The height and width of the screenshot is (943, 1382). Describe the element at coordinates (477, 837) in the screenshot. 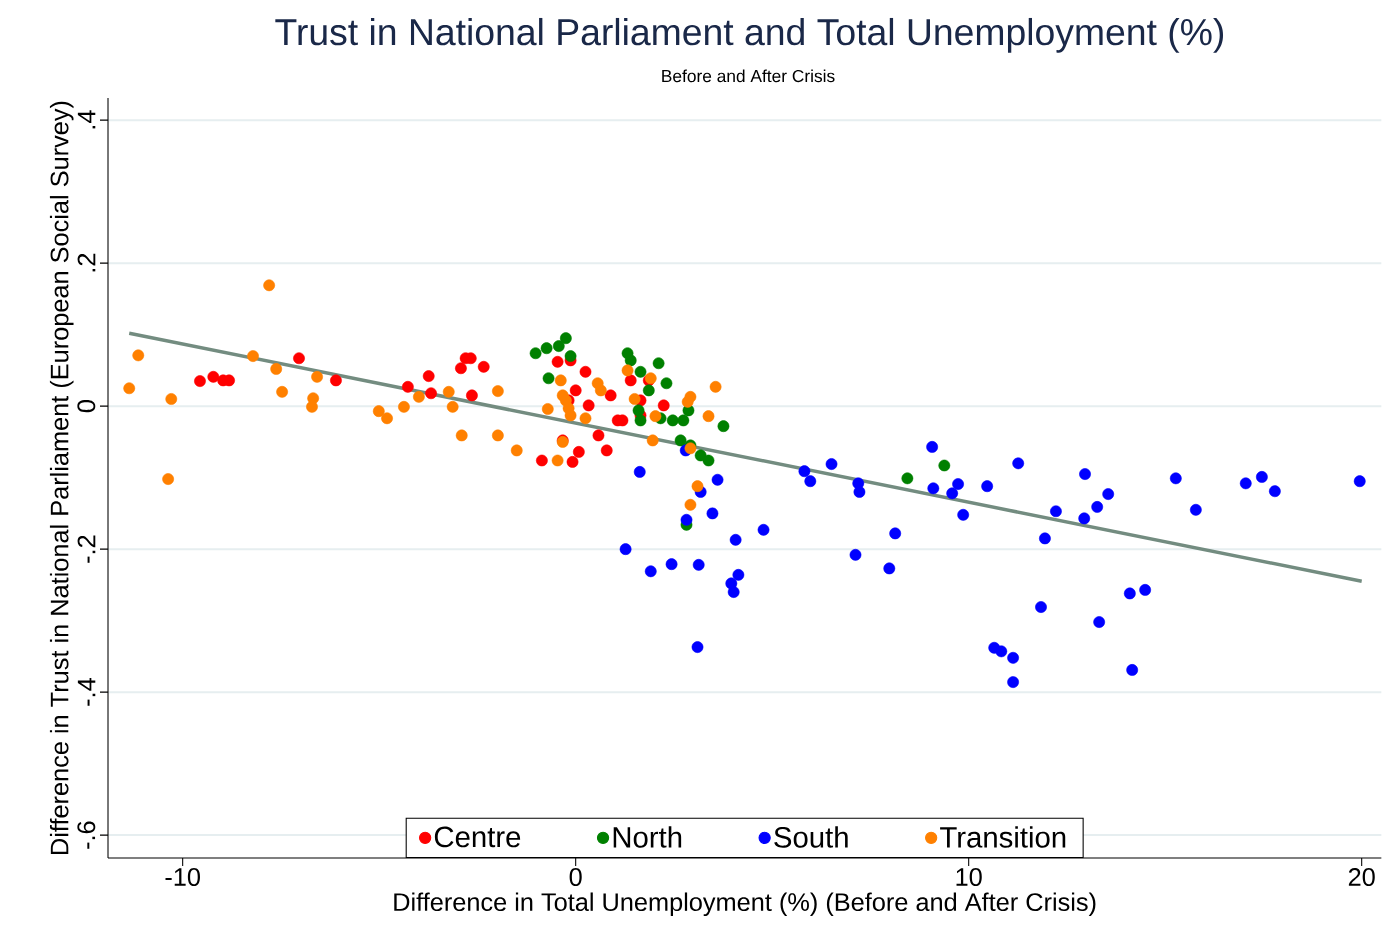

I see `legend-label: Centre` at that location.